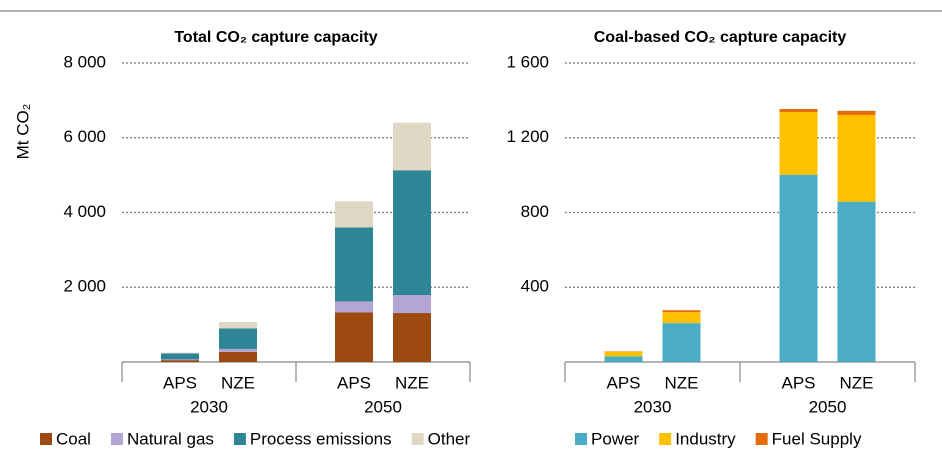 Image resolution: width=942 pixels, height=457 pixels. What do you see at coordinates (449, 438) in the screenshot?
I see `legend-label: Other` at bounding box center [449, 438].